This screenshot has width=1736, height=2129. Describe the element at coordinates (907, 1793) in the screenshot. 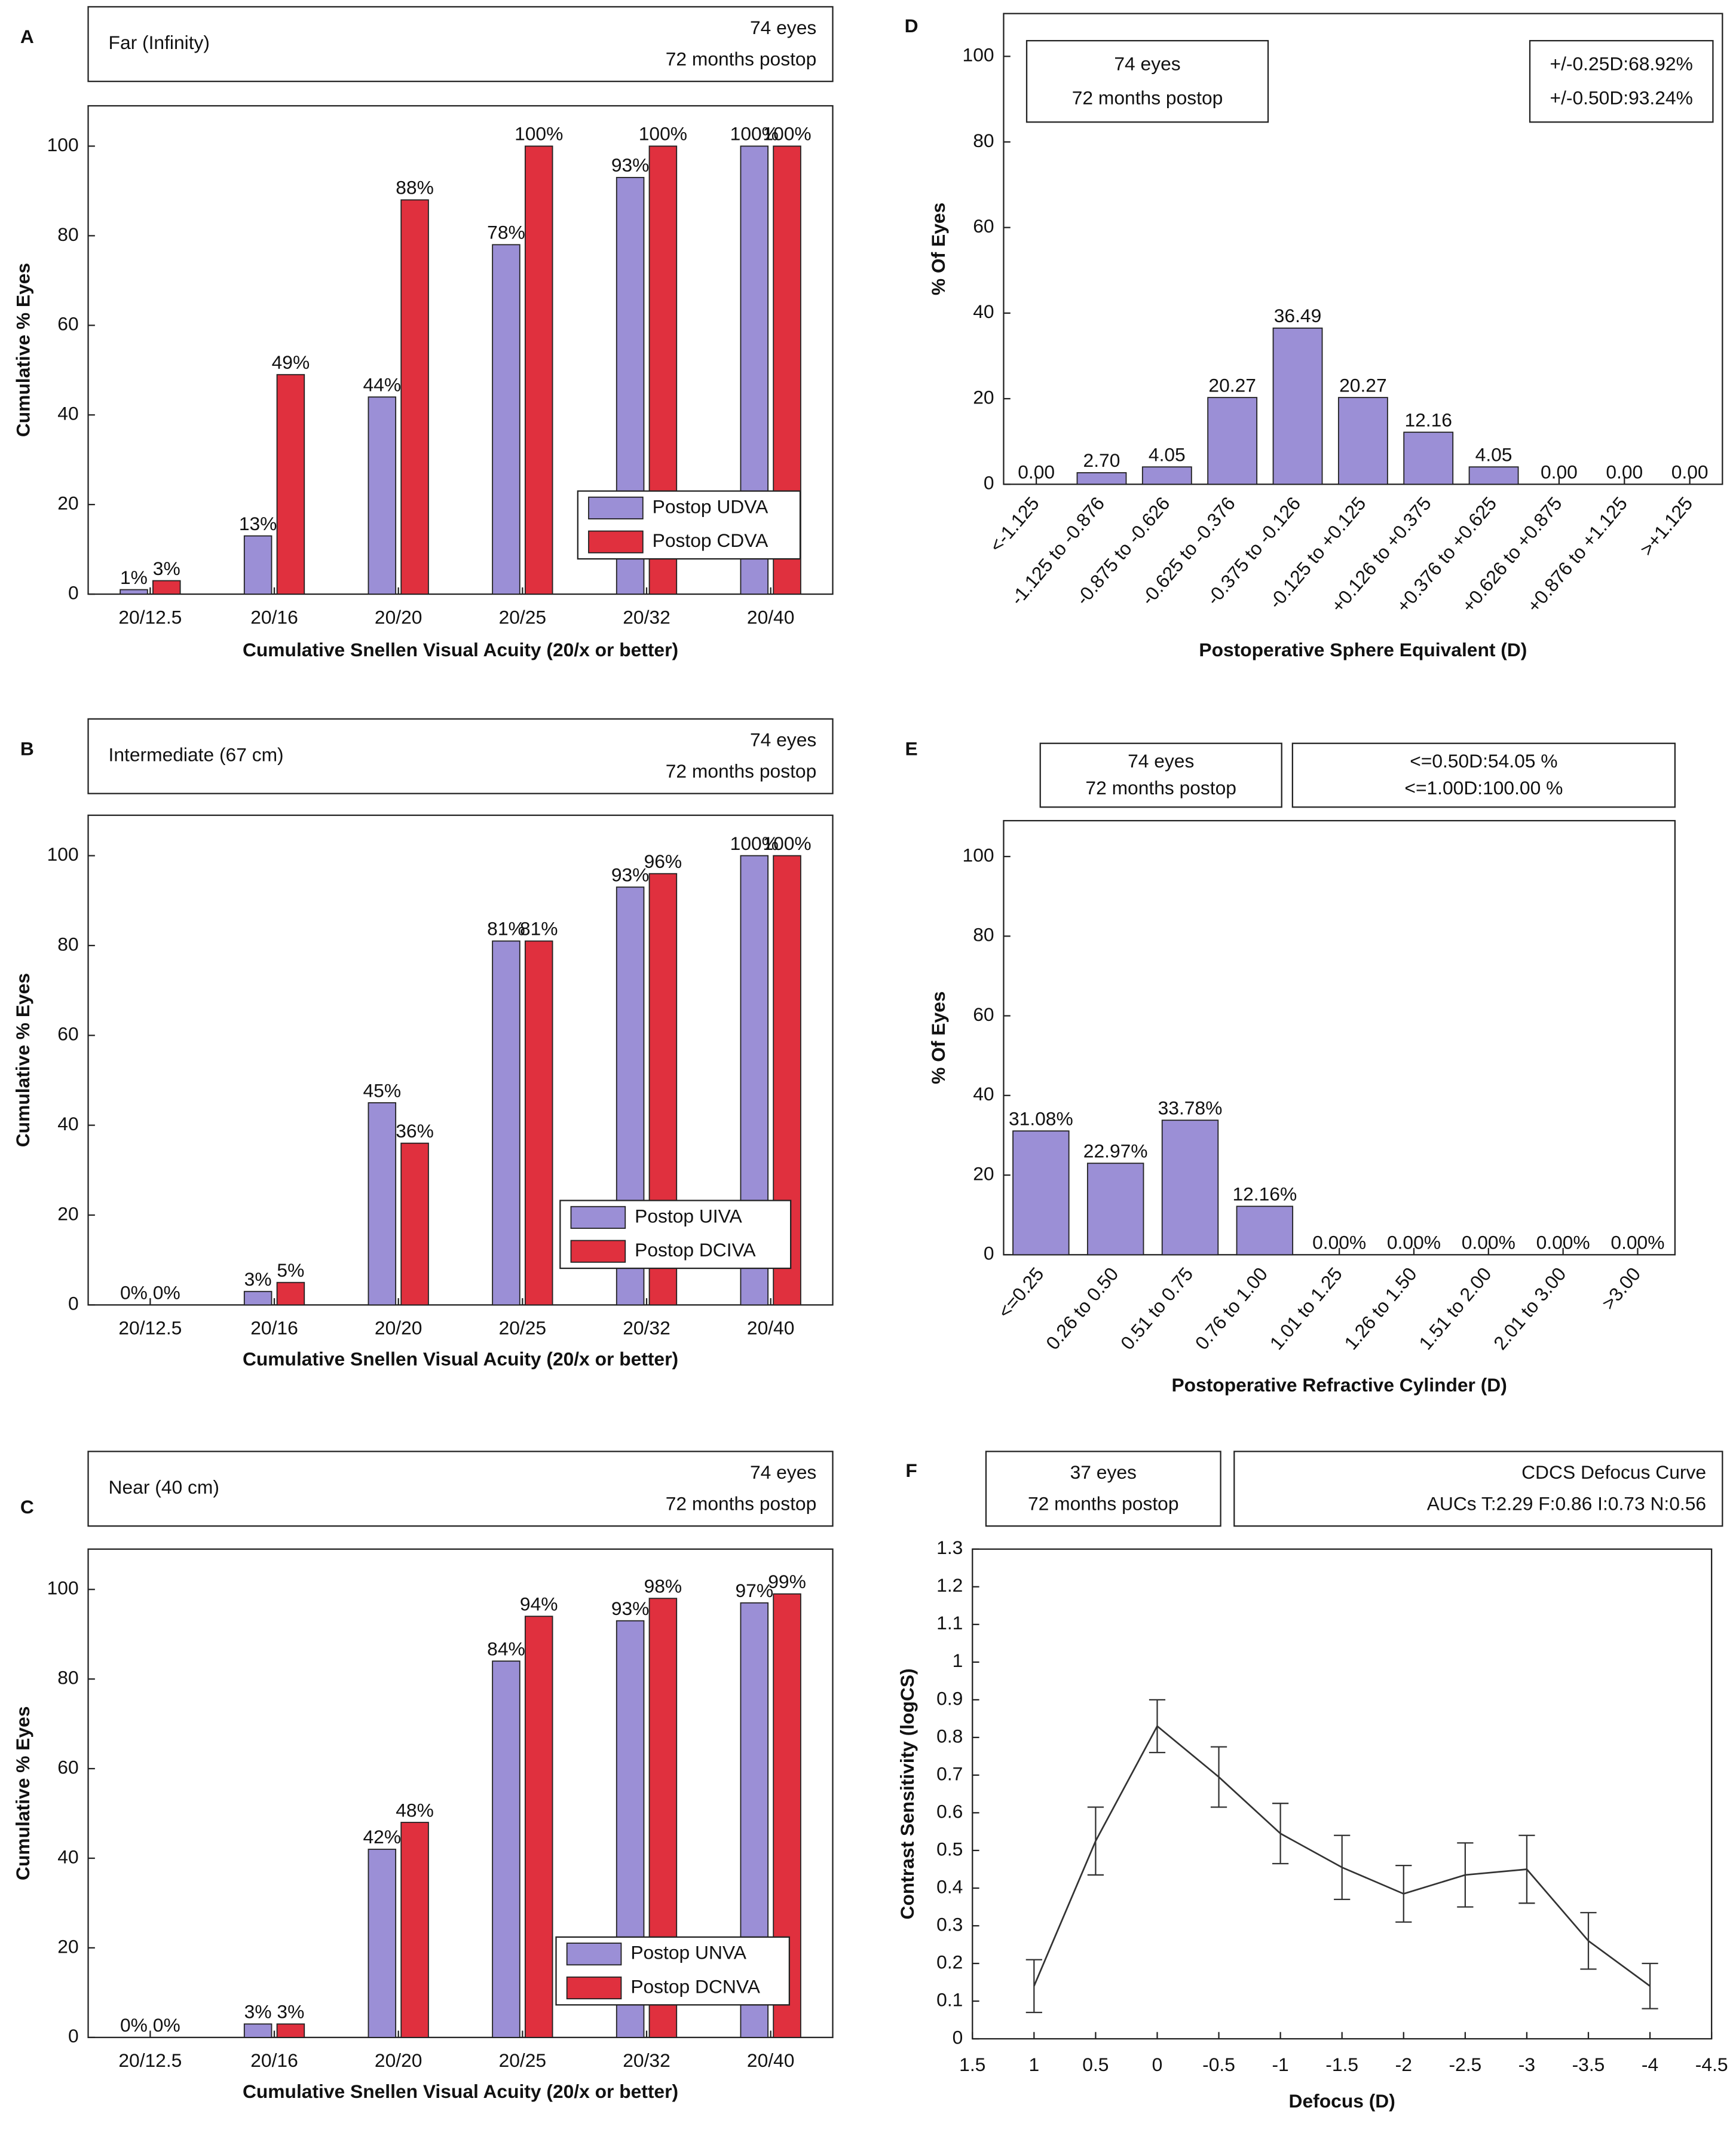

I see `y-axis-label: Contrast Sensitivity (logCS)` at that location.